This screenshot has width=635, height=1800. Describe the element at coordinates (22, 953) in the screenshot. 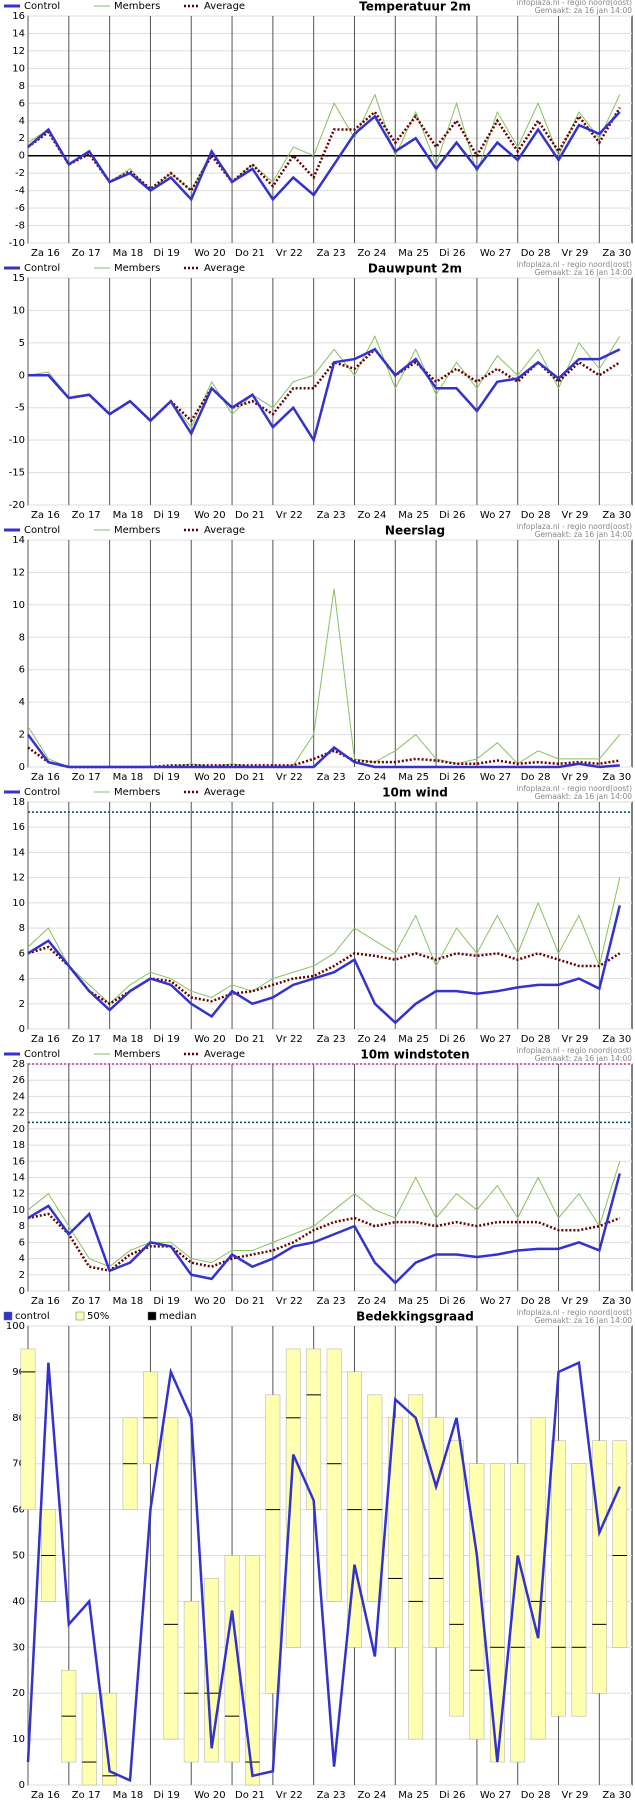

I see `y-tick-label: 6` at that location.